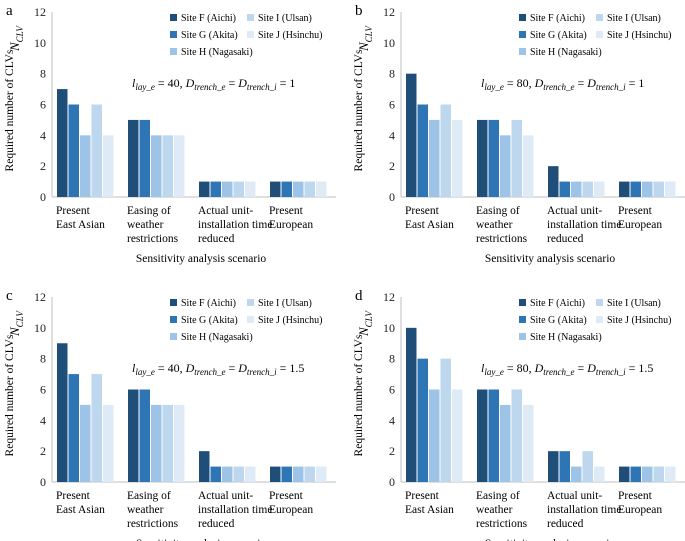  Describe the element at coordinates (392, 197) in the screenshot. I see `y-tick-label: 0` at that location.